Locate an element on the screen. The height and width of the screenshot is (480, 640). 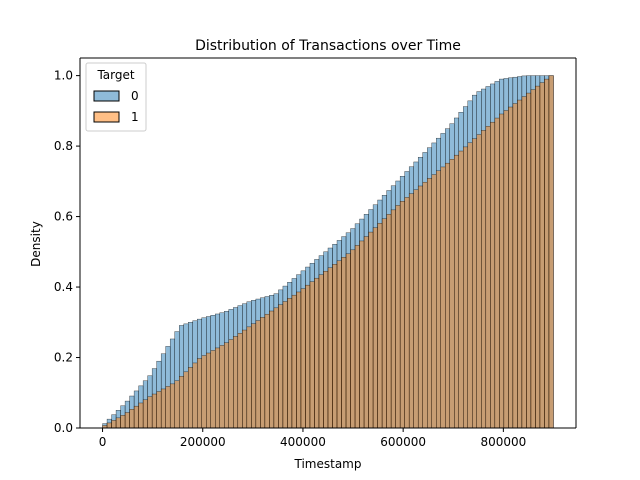
y-axis-label: Density is located at coordinates (36, 244).